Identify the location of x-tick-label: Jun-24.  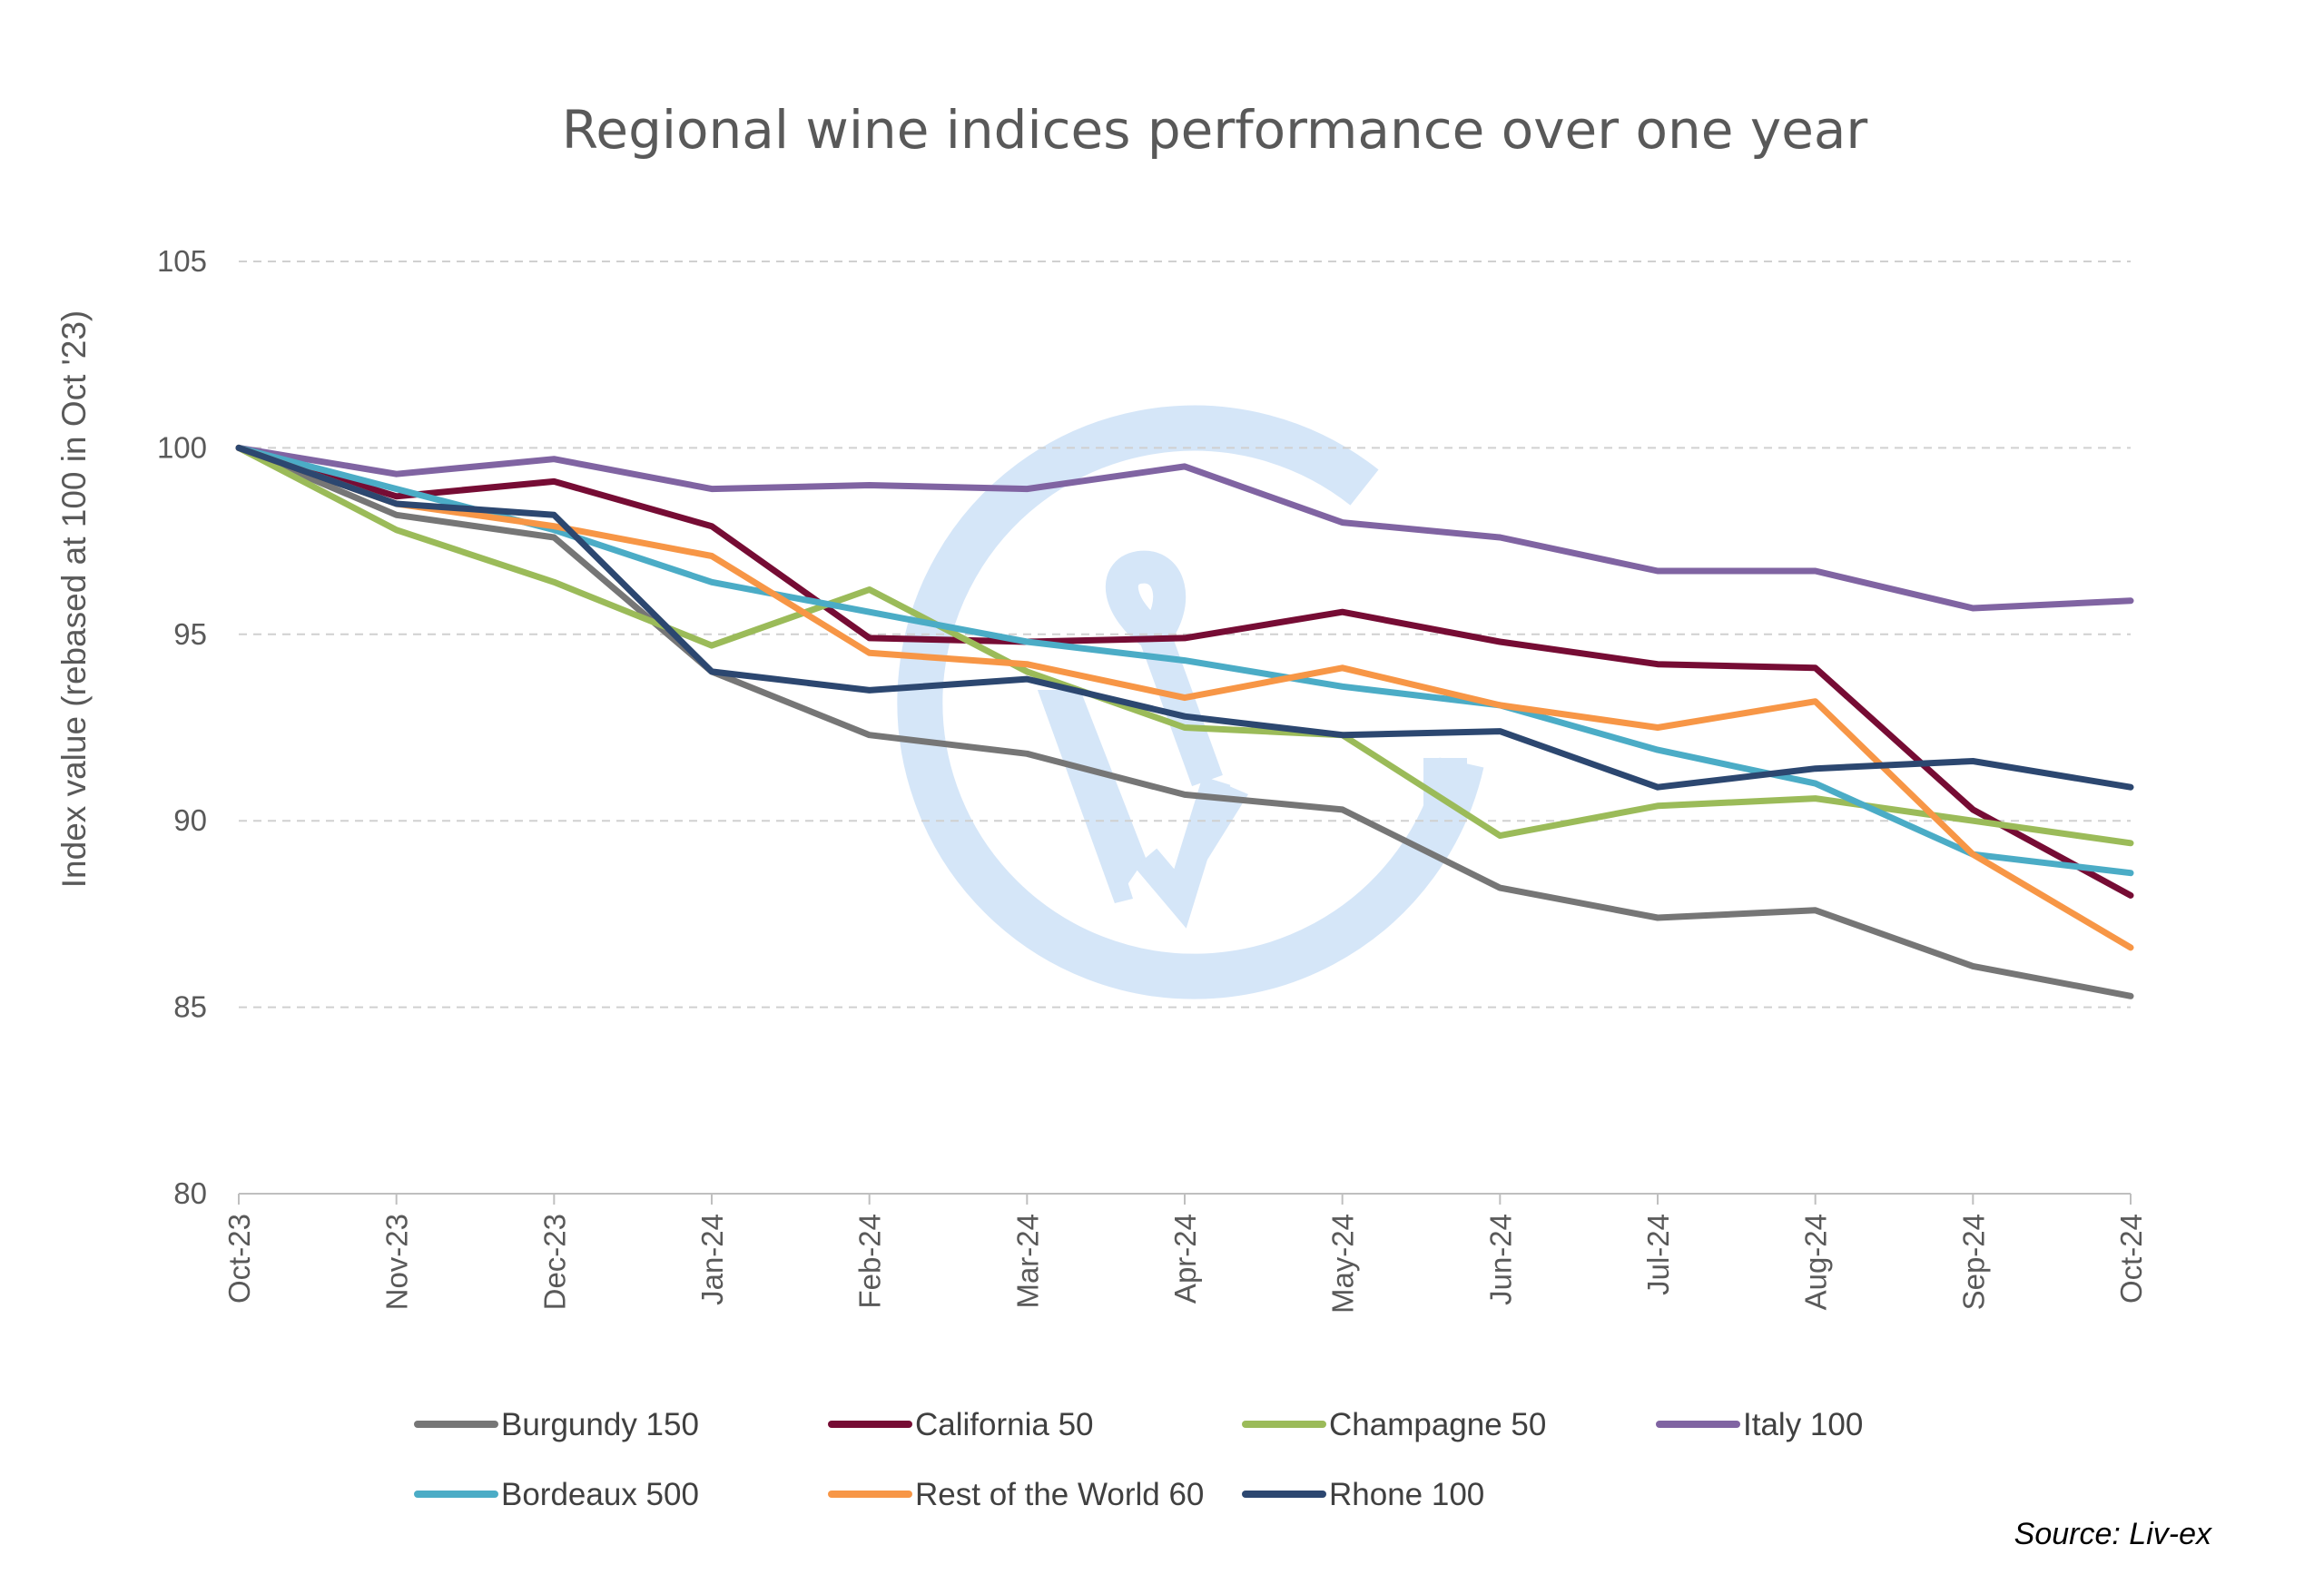
(1500, 1260).